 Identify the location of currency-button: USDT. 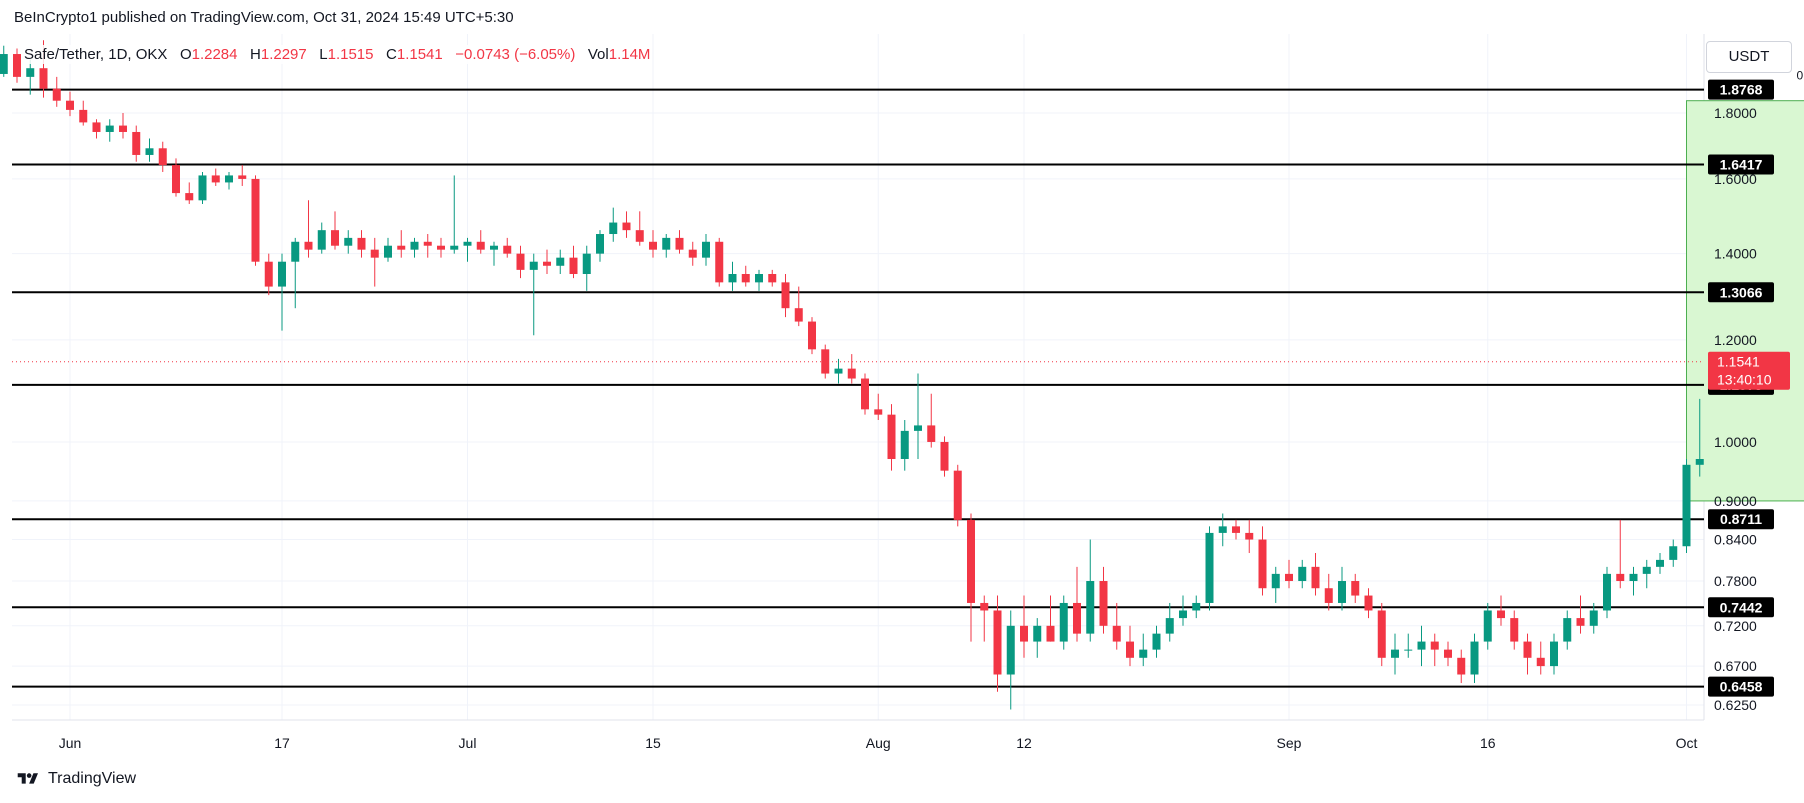
(1749, 57).